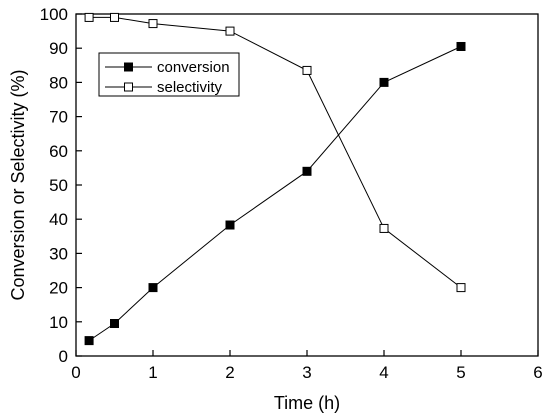  Describe the element at coordinates (306, 372) in the screenshot. I see `x-tick-label: 3` at that location.